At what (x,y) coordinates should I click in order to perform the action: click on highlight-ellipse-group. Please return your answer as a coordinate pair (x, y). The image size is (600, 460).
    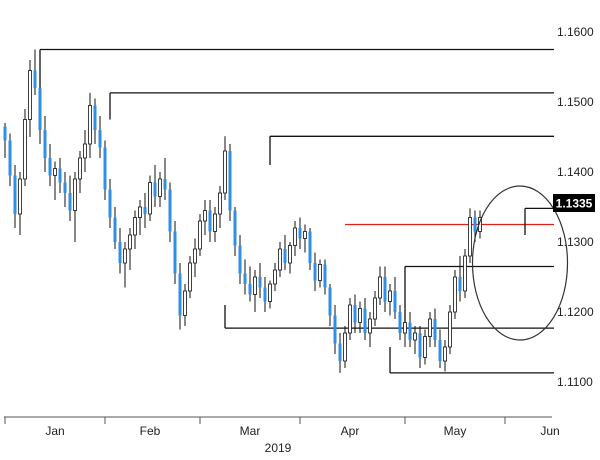
    Looking at the image, I should click on (520, 263).